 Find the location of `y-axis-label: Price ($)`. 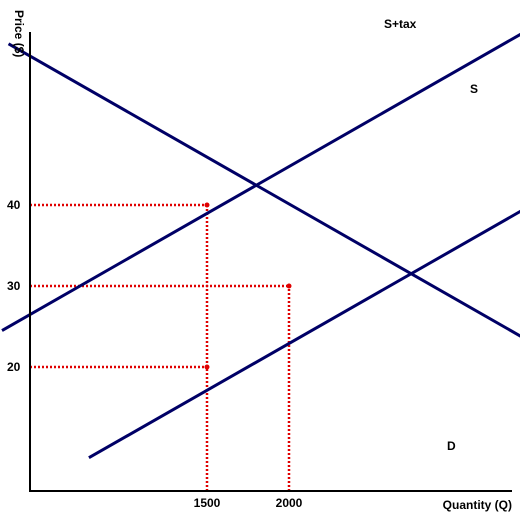

y-axis-label: Price ($) is located at coordinates (19, 33).